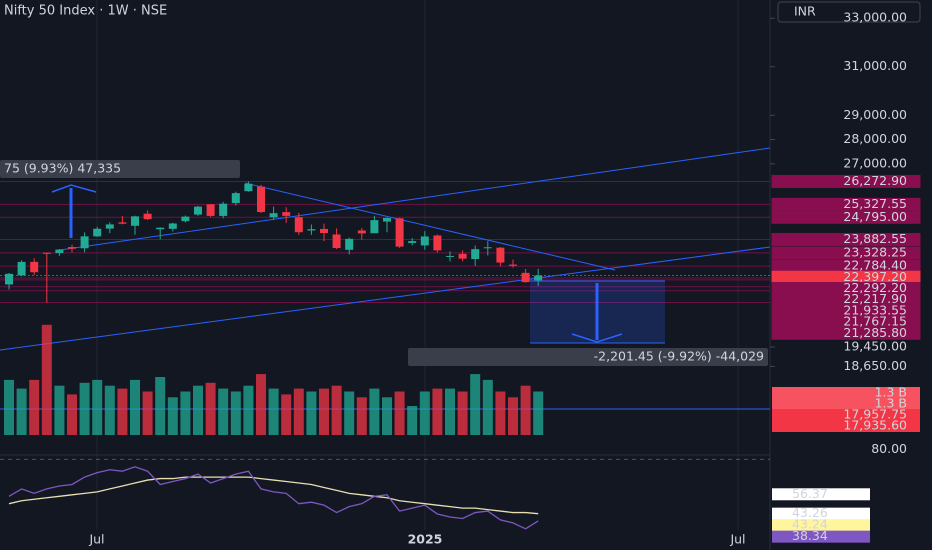 Image resolution: width=932 pixels, height=550 pixels. Describe the element at coordinates (875, 309) in the screenshot. I see `price-label: 21,933.55` at that location.